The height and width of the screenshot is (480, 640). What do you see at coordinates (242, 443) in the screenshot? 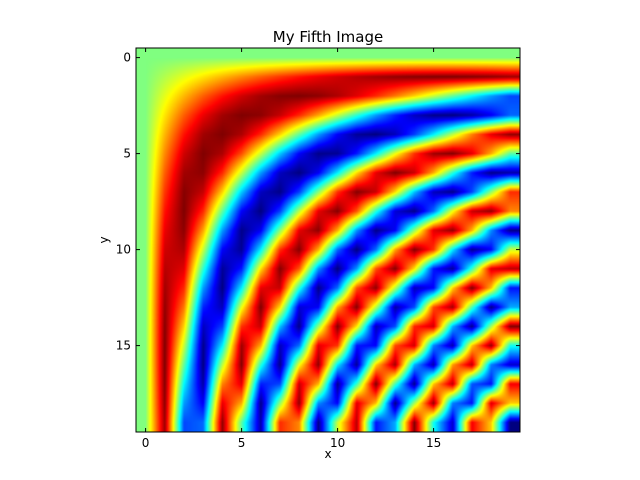
I see `x-tick-label: 5` at bounding box center [242, 443].